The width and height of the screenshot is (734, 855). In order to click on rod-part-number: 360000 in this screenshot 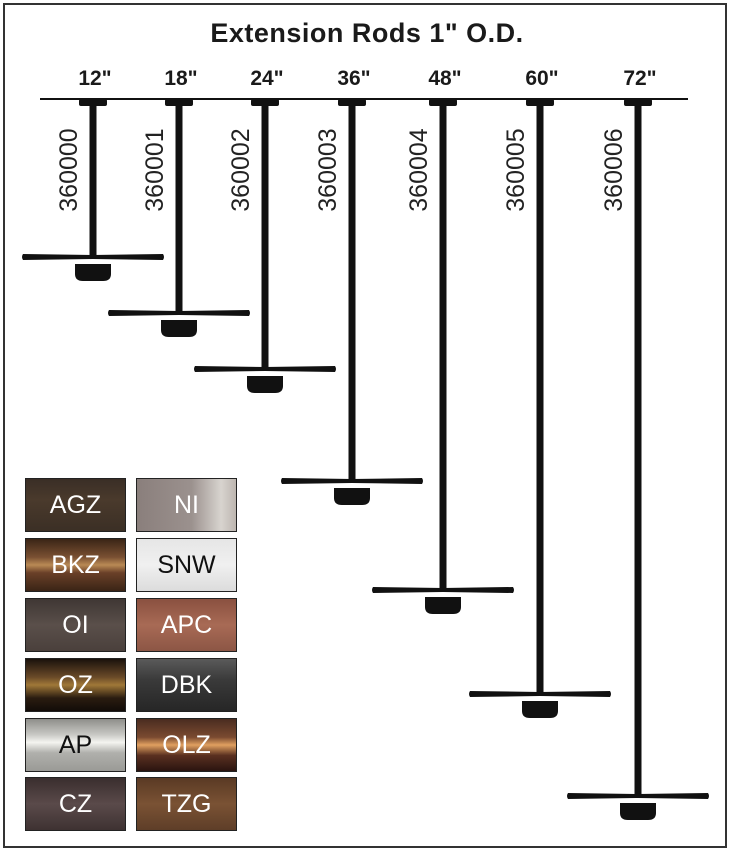, I will do `click(69, 169)`.